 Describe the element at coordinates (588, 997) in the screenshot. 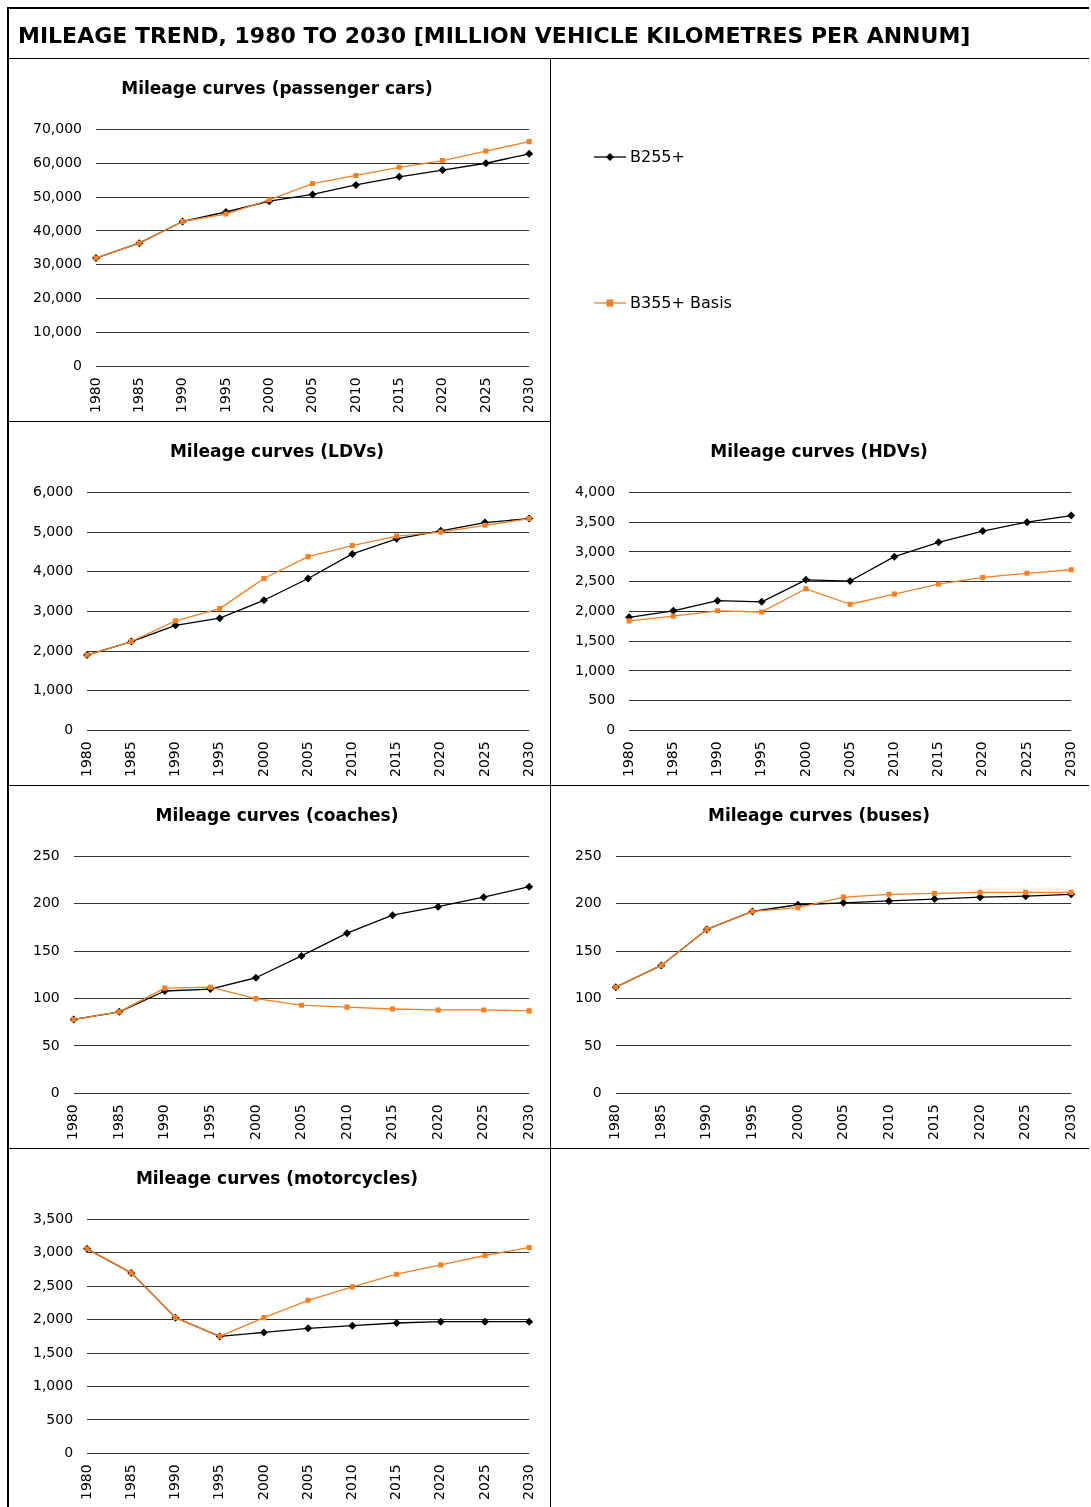

I see `y-tick-label: 100` at that location.